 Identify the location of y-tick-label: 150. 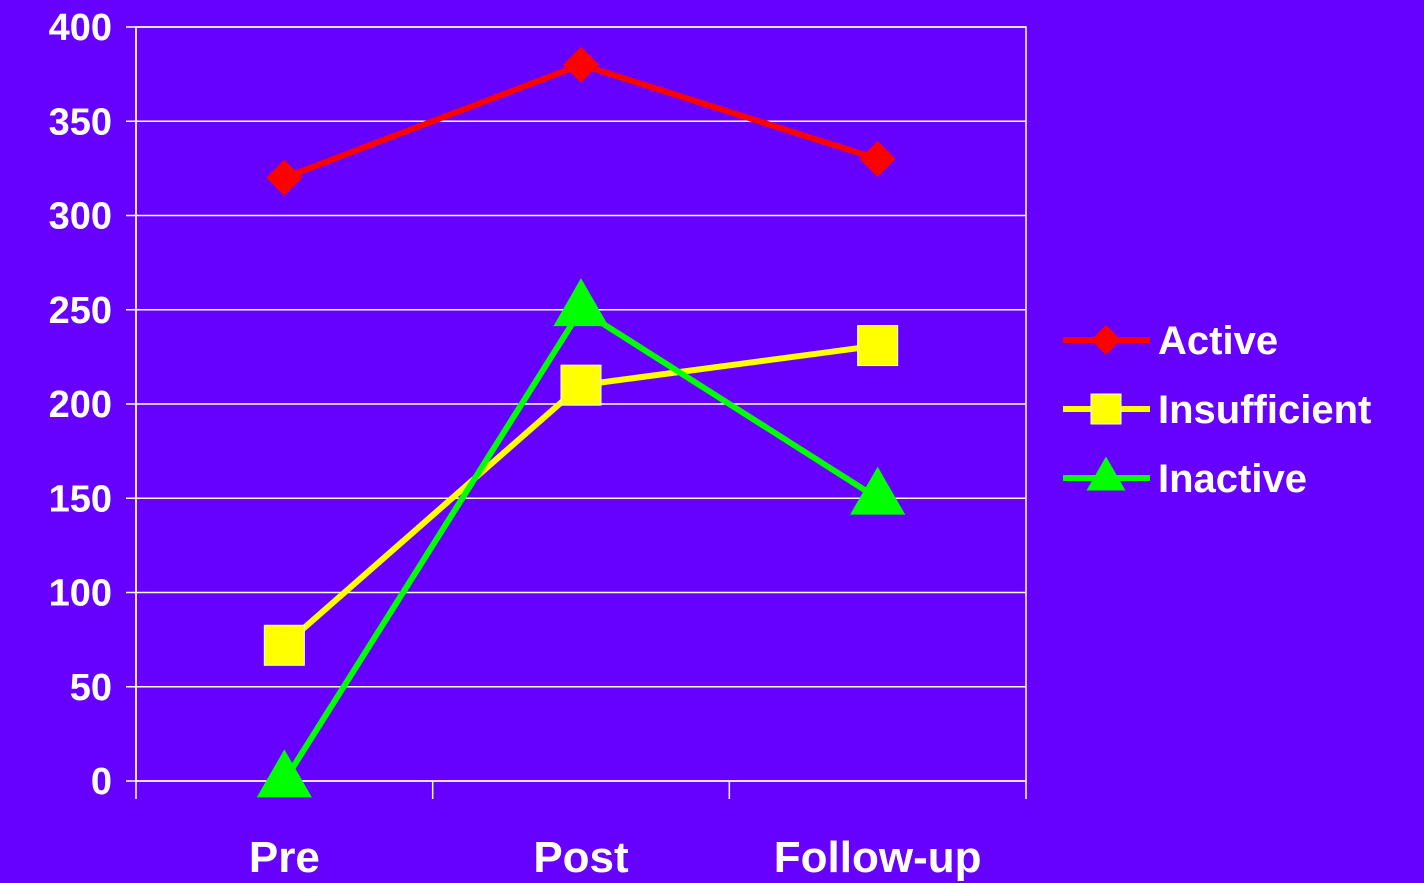
(80, 499).